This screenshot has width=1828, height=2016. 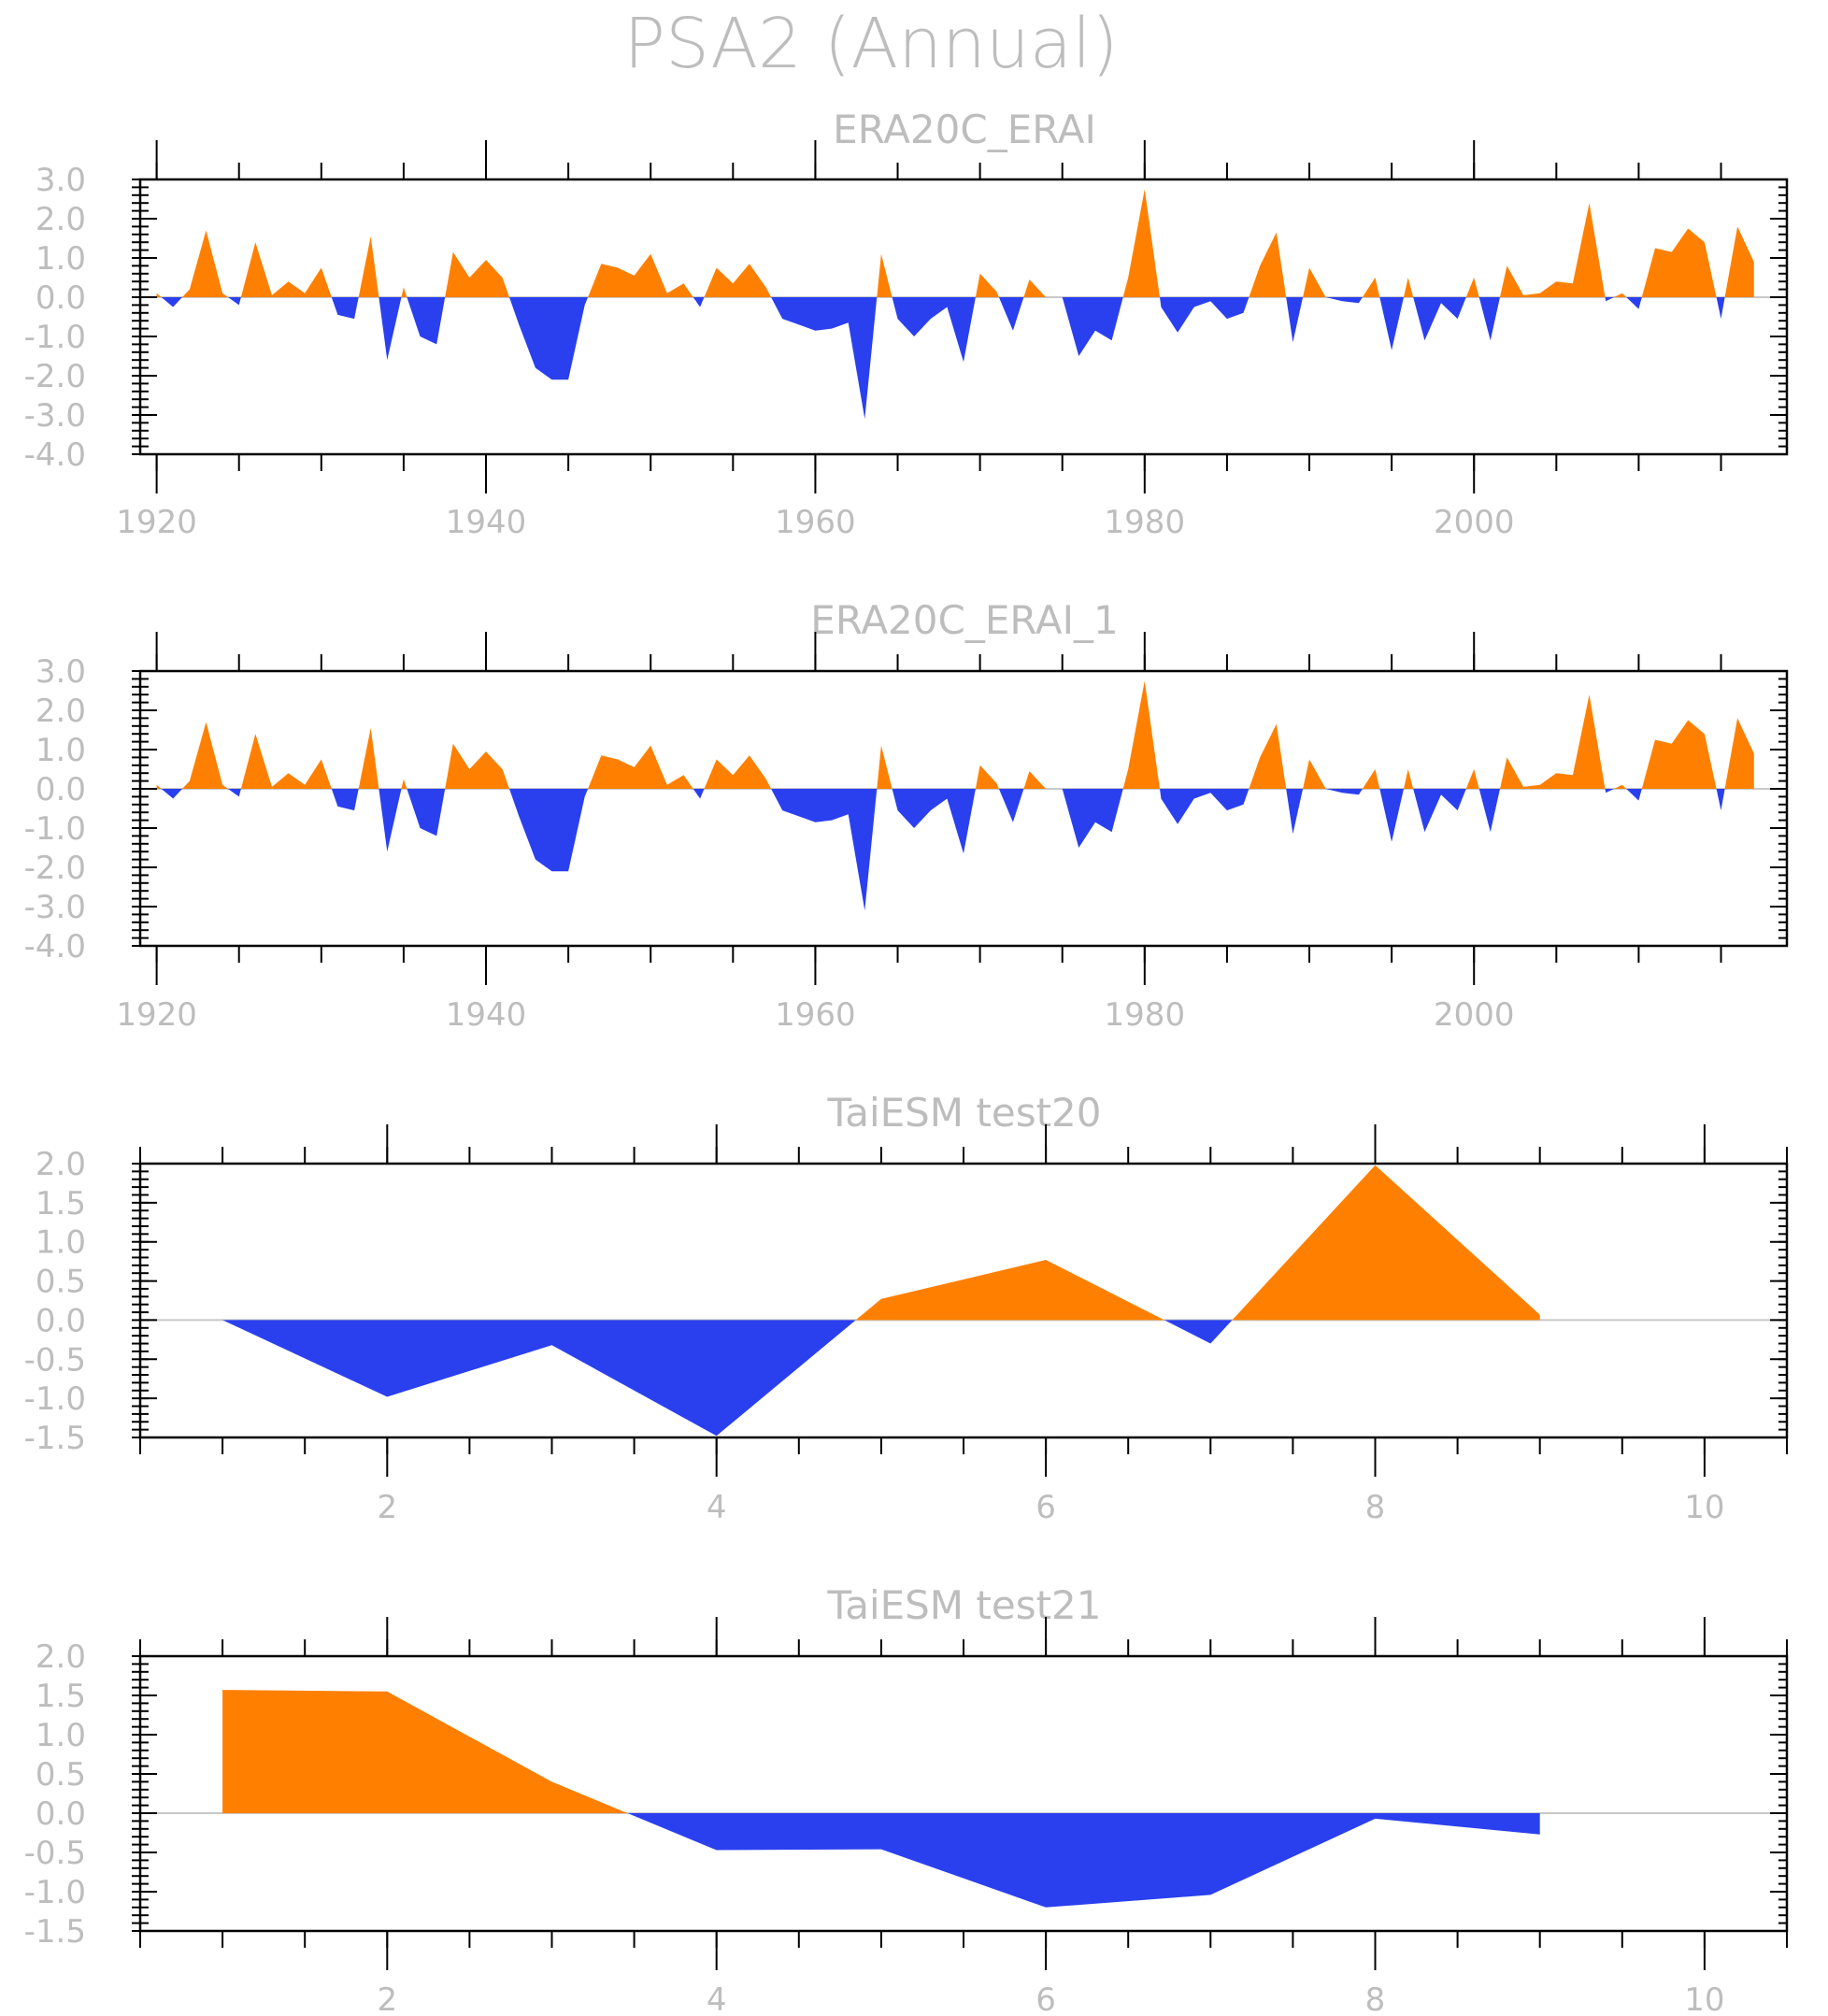 I want to click on panel-title: ERA20C_ERAI_1, so click(x=964, y=620).